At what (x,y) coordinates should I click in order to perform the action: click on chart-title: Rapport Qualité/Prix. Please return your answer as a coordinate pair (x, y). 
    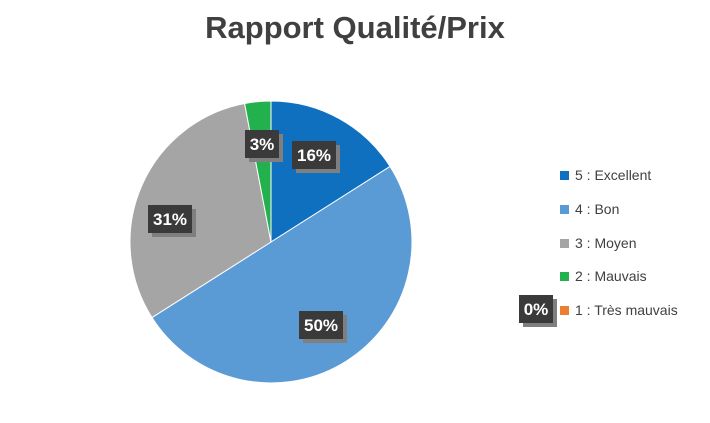
    Looking at the image, I should click on (355, 27).